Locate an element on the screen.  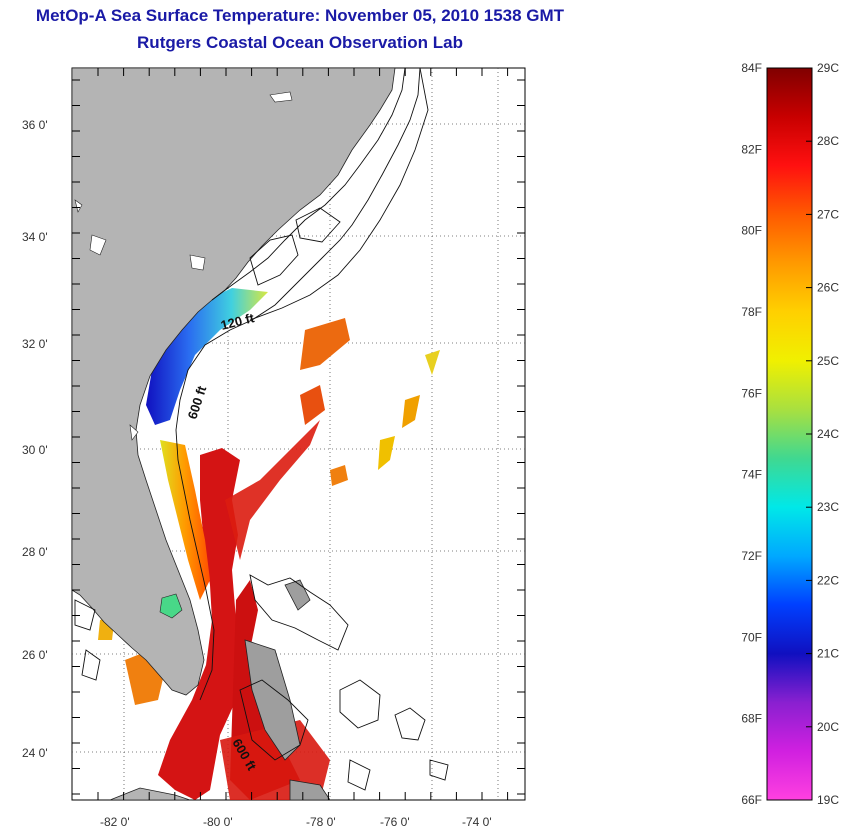
colorbar-f-label: 68F is located at coordinates (751, 719).